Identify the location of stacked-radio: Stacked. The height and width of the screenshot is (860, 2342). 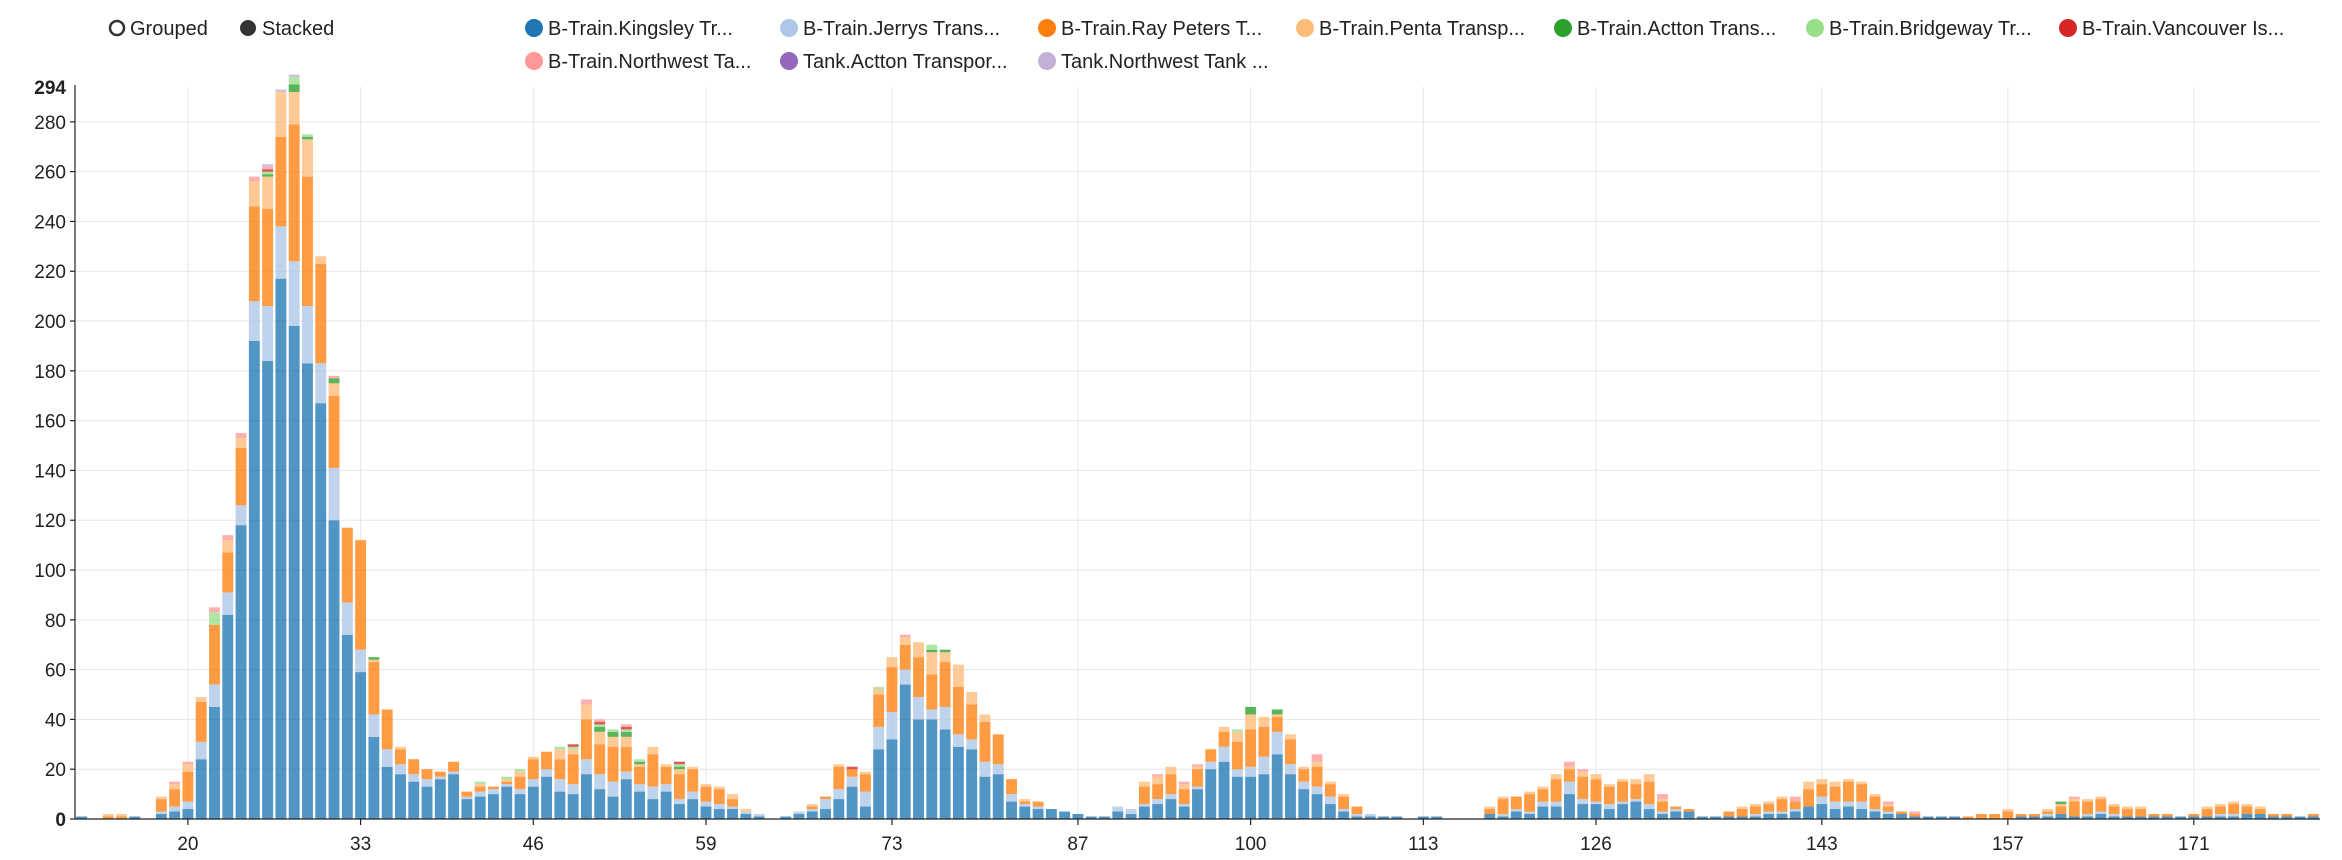
(287, 29).